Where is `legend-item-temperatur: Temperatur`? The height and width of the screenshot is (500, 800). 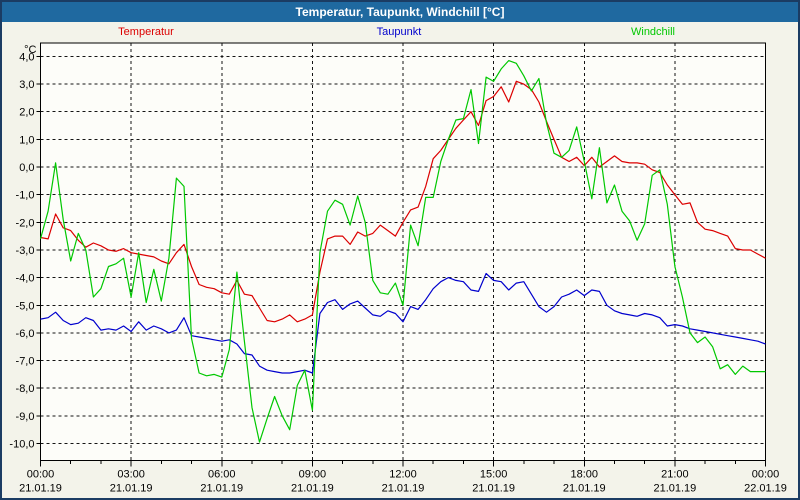 legend-item-temperatur: Temperatur is located at coordinates (146, 32).